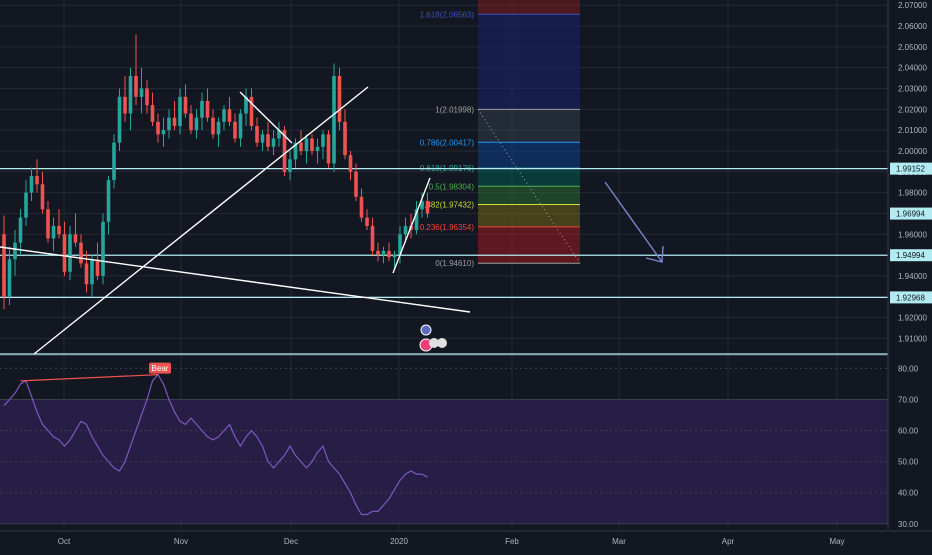 This screenshot has width=932, height=555. I want to click on price-tick-label: 2.02000, so click(912, 109).